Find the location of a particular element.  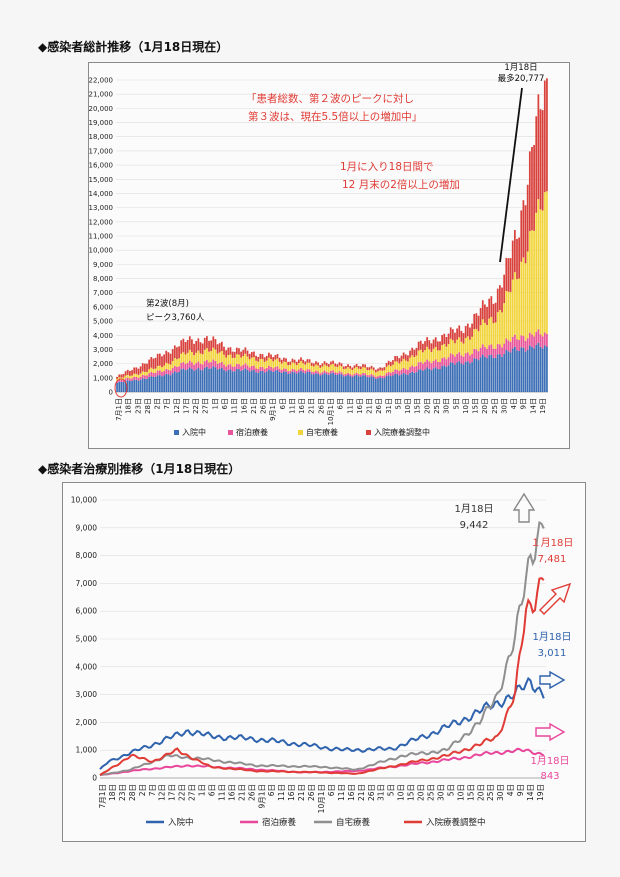

x-tick-label: 11日 is located at coordinates (281, 792).